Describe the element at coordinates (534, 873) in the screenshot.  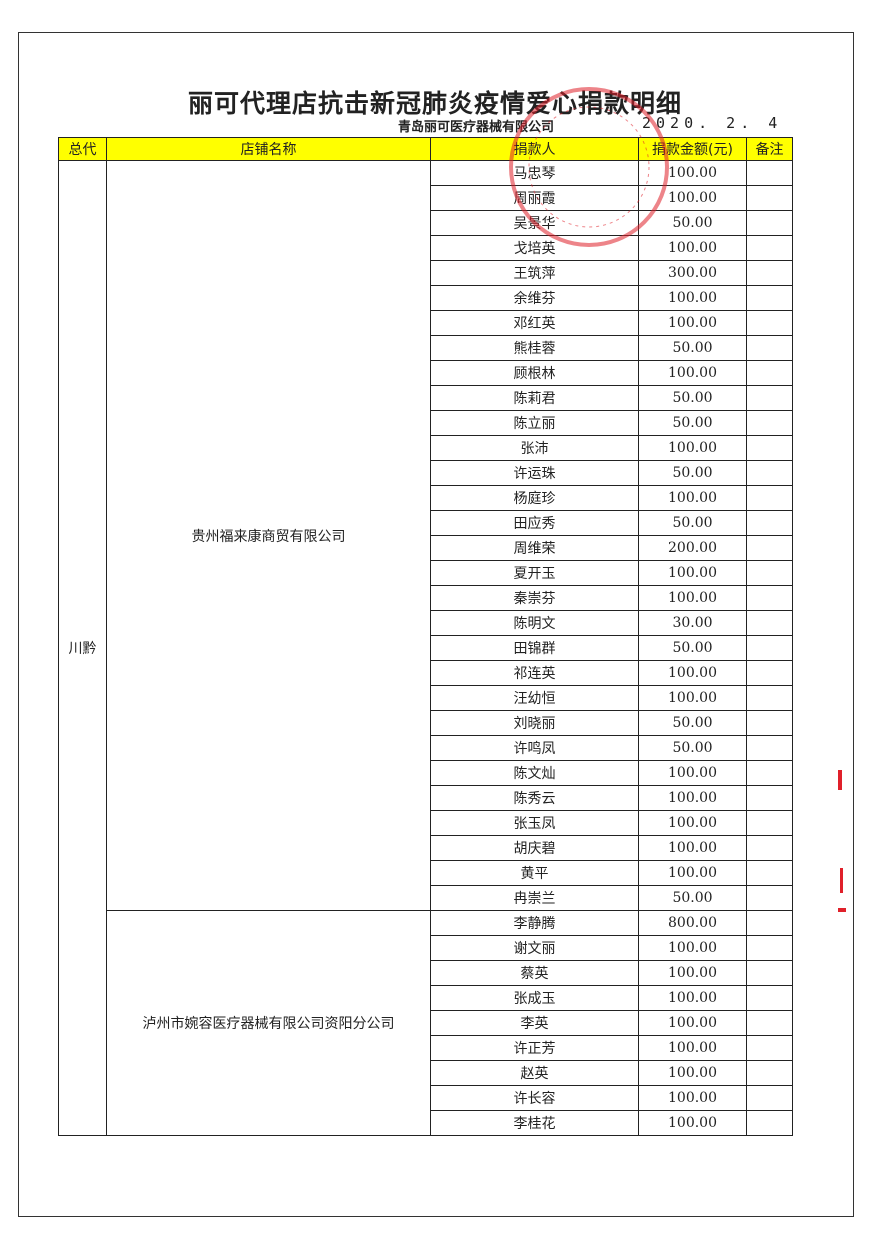
I see `donor-name-cell: 黄平` at that location.